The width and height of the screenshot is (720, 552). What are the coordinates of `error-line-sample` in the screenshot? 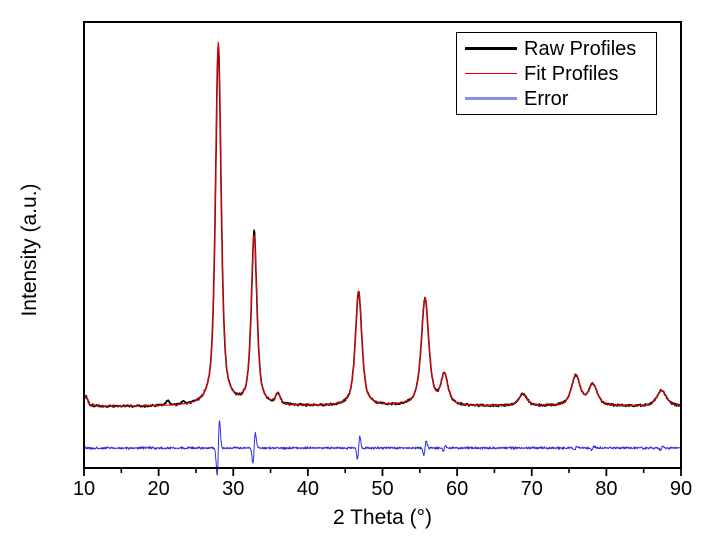 It's located at (491, 98).